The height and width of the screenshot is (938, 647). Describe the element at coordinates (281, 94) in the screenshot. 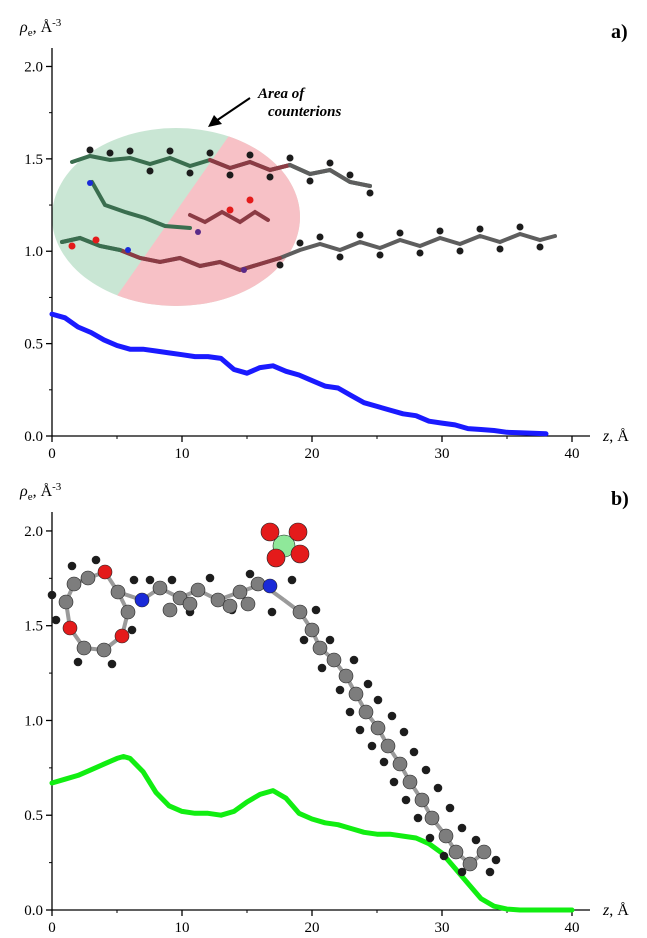

I see `annotation-line-1: Area of` at that location.